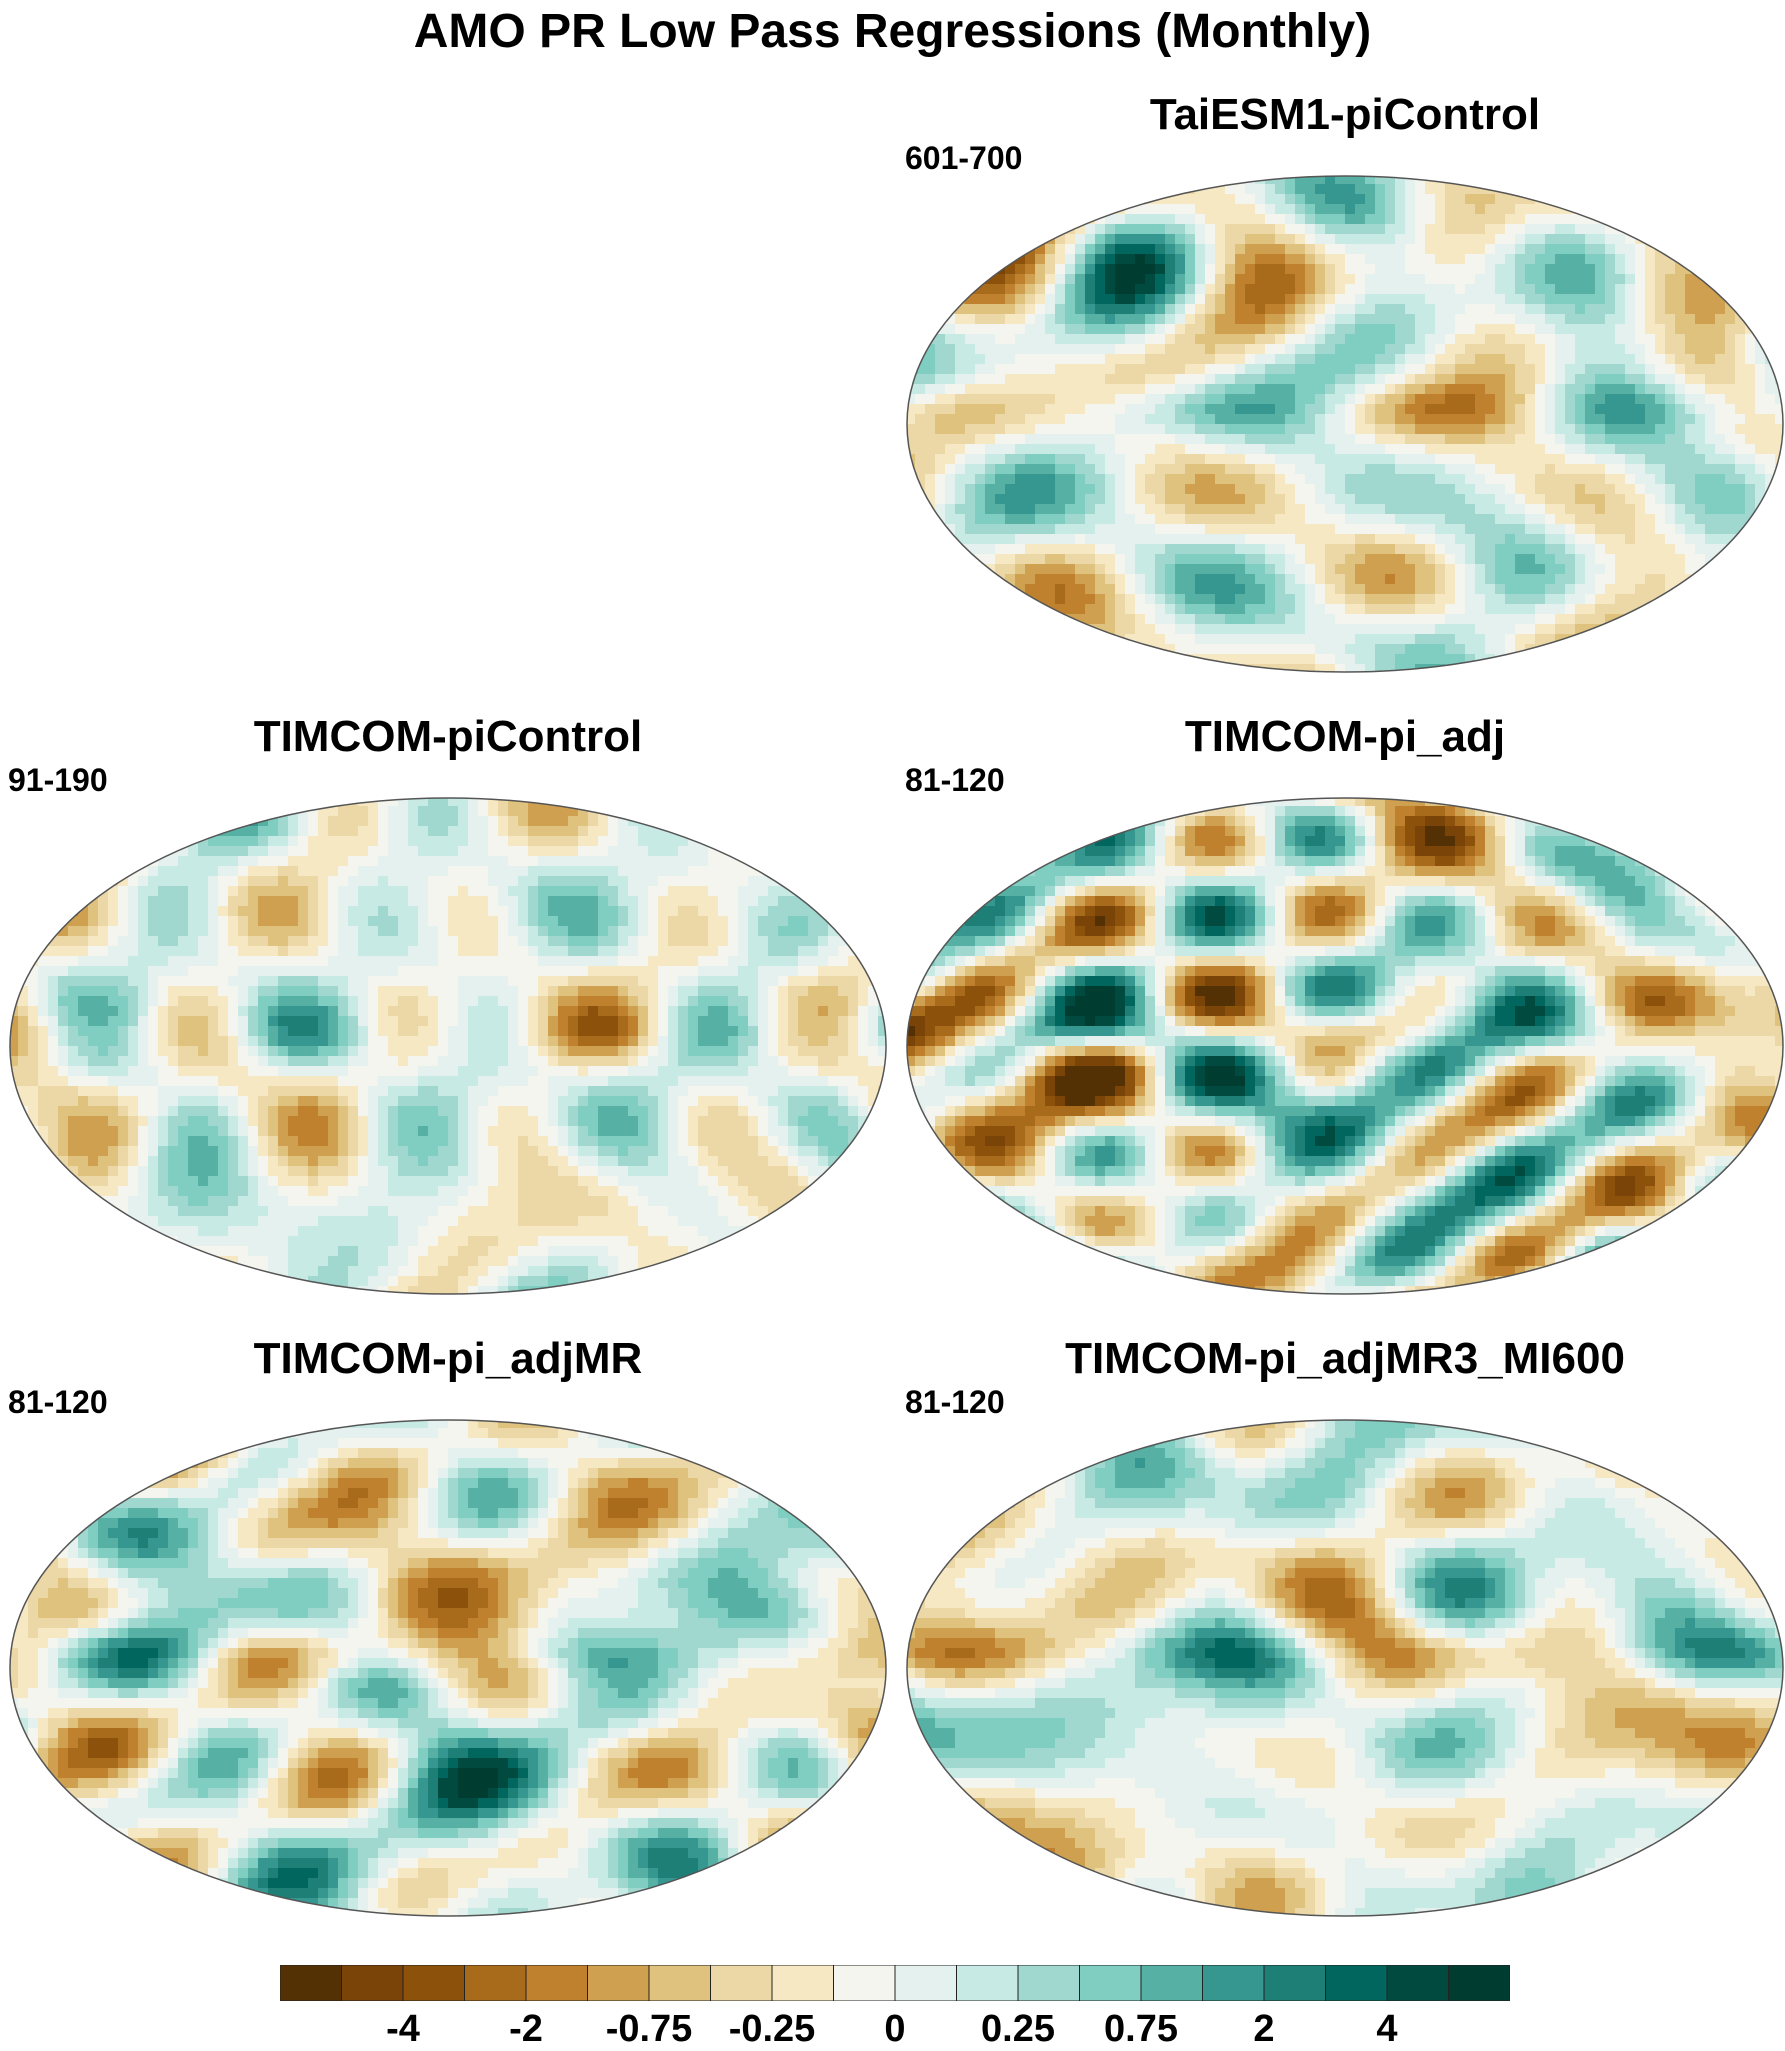 The image size is (1785, 2051). I want to click on period-label: 91-190, so click(58, 780).